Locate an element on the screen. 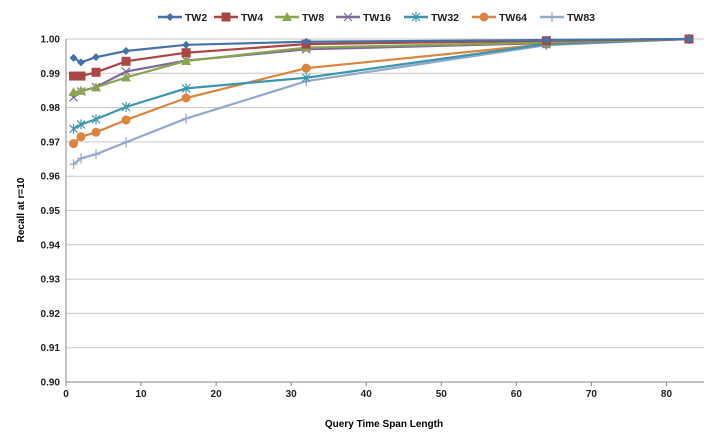 The height and width of the screenshot is (443, 720). y-tick-label: 0.98 is located at coordinates (51, 108).